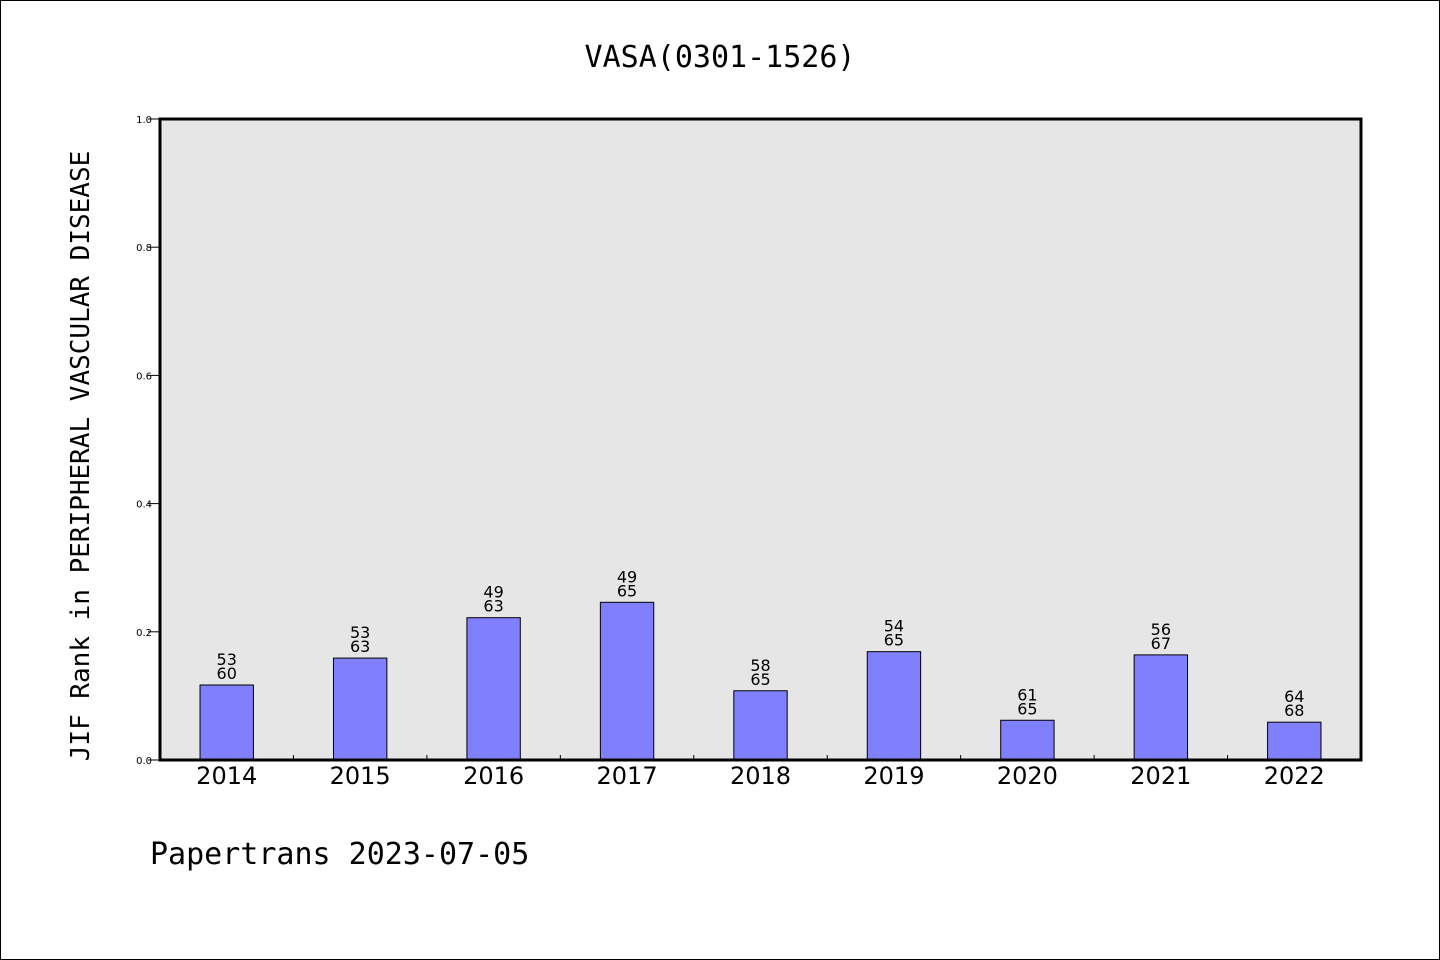  Describe the element at coordinates (760, 776) in the screenshot. I see `x-tick-label: 2018` at that location.